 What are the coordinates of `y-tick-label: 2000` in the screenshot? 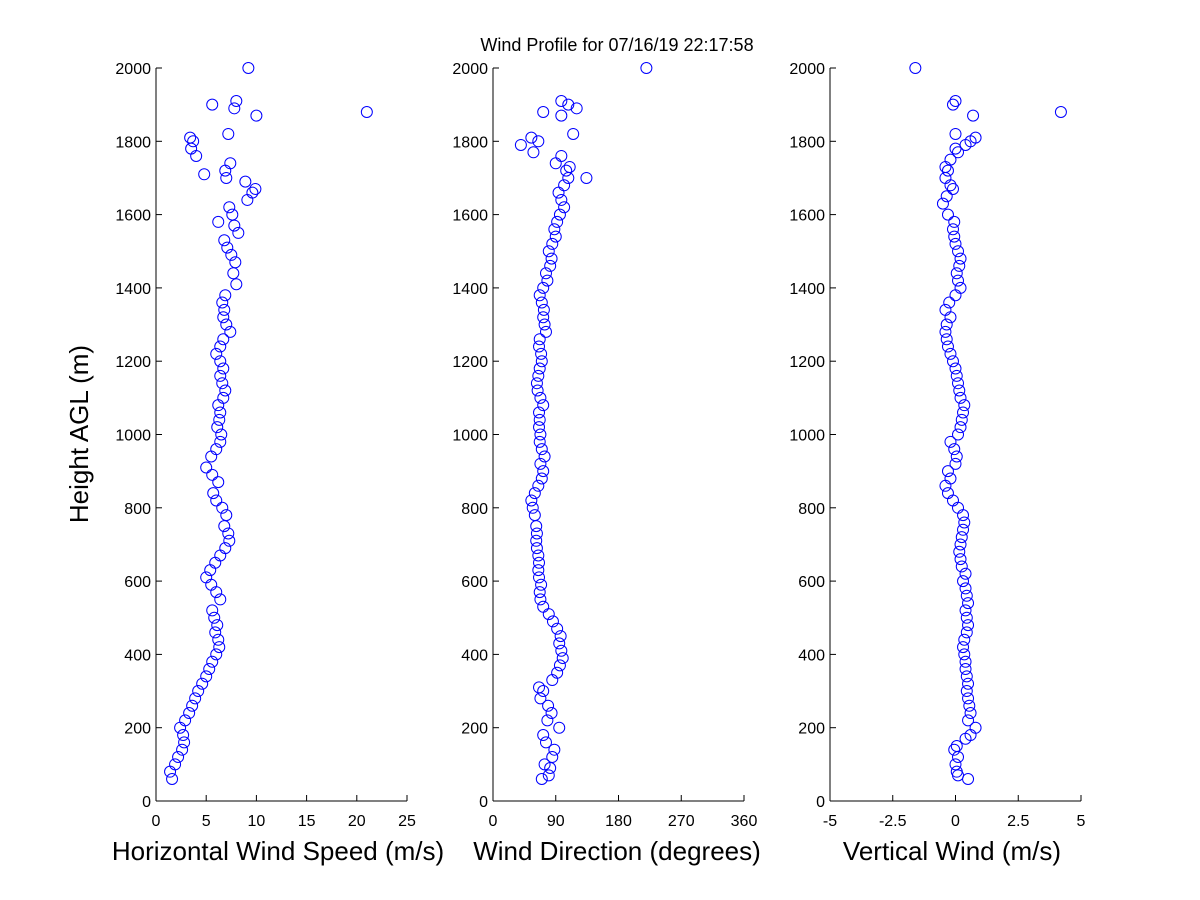 It's located at (807, 69).